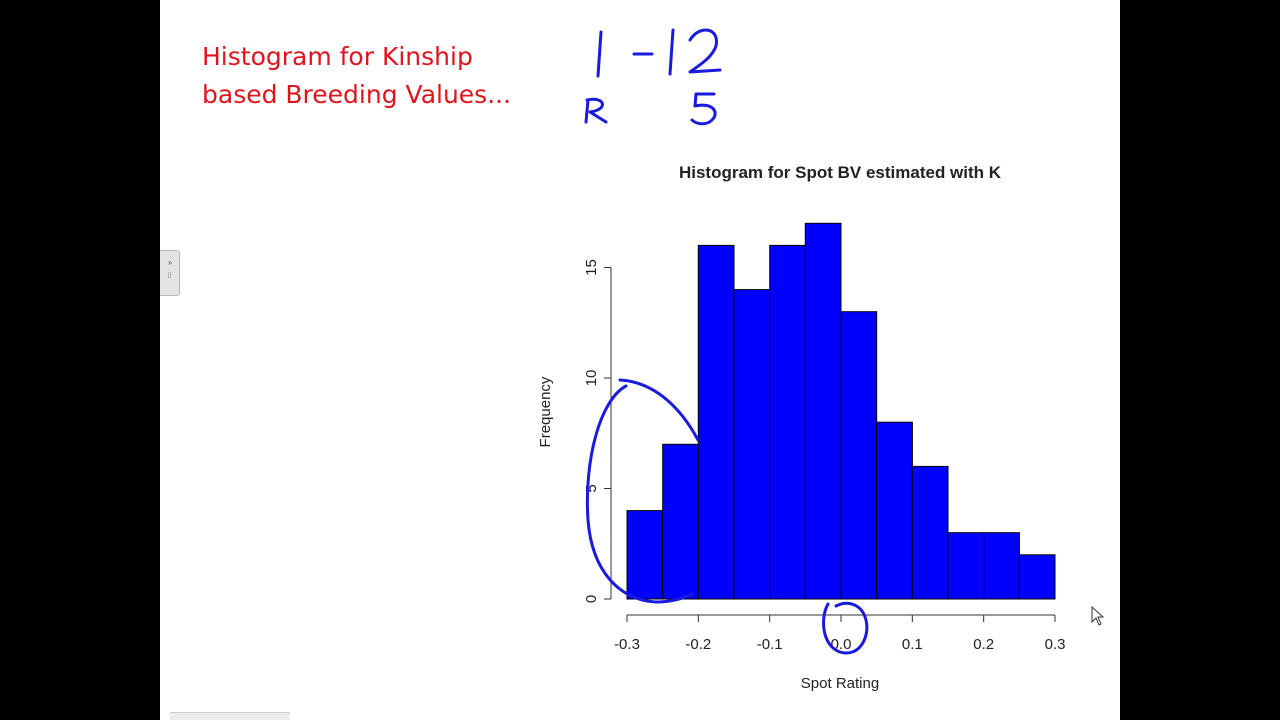 The width and height of the screenshot is (1280, 720). What do you see at coordinates (230, 716) in the screenshot?
I see `bottom-scroll-strip` at bounding box center [230, 716].